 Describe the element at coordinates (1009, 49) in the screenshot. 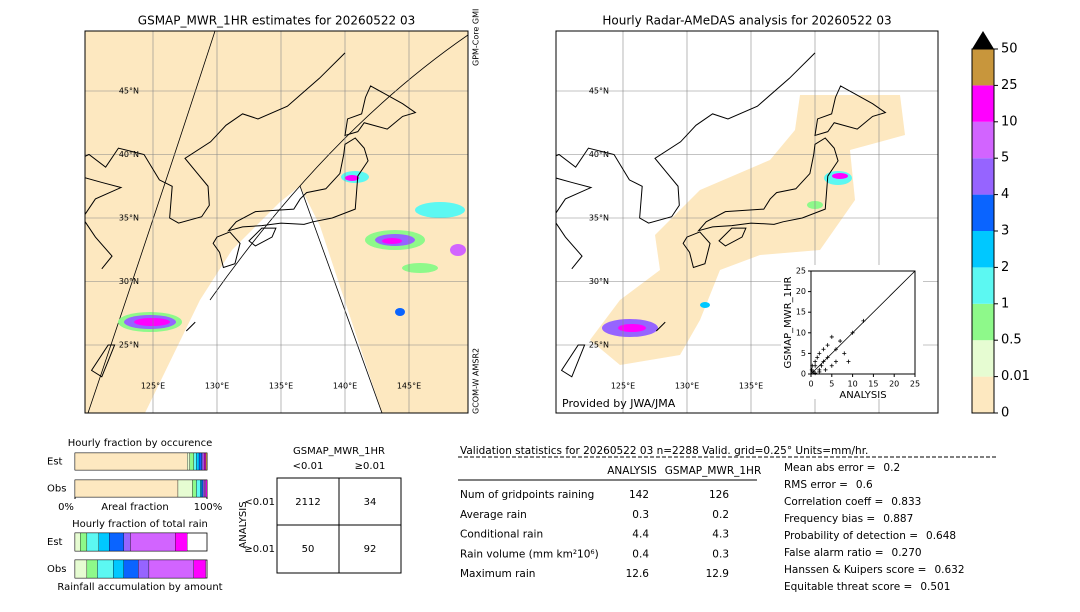

I see `colorbar-label: 50` at that location.